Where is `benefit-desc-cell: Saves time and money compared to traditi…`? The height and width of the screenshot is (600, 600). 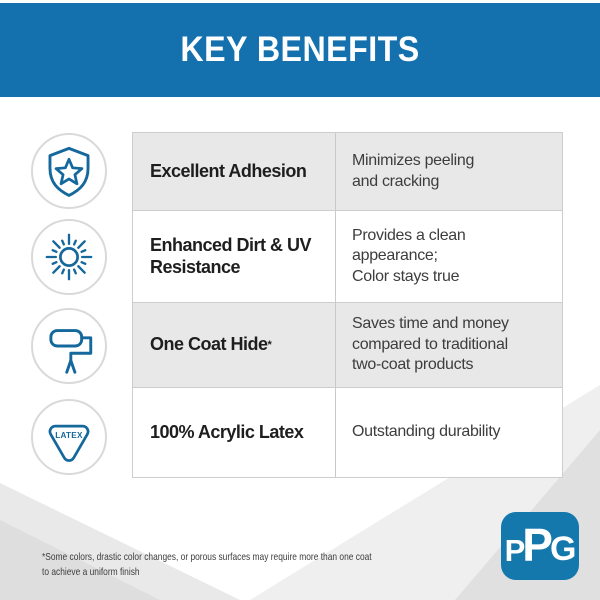 benefit-desc-cell: Saves time and money compared to traditi… is located at coordinates (449, 345).